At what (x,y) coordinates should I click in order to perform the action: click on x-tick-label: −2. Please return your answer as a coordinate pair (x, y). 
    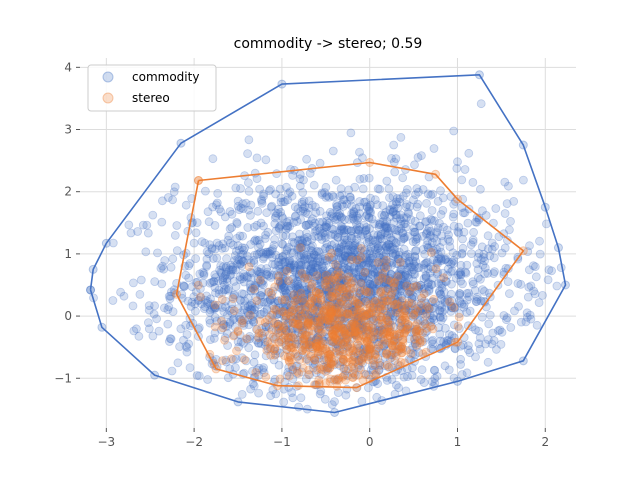
    Looking at the image, I should click on (194, 442).